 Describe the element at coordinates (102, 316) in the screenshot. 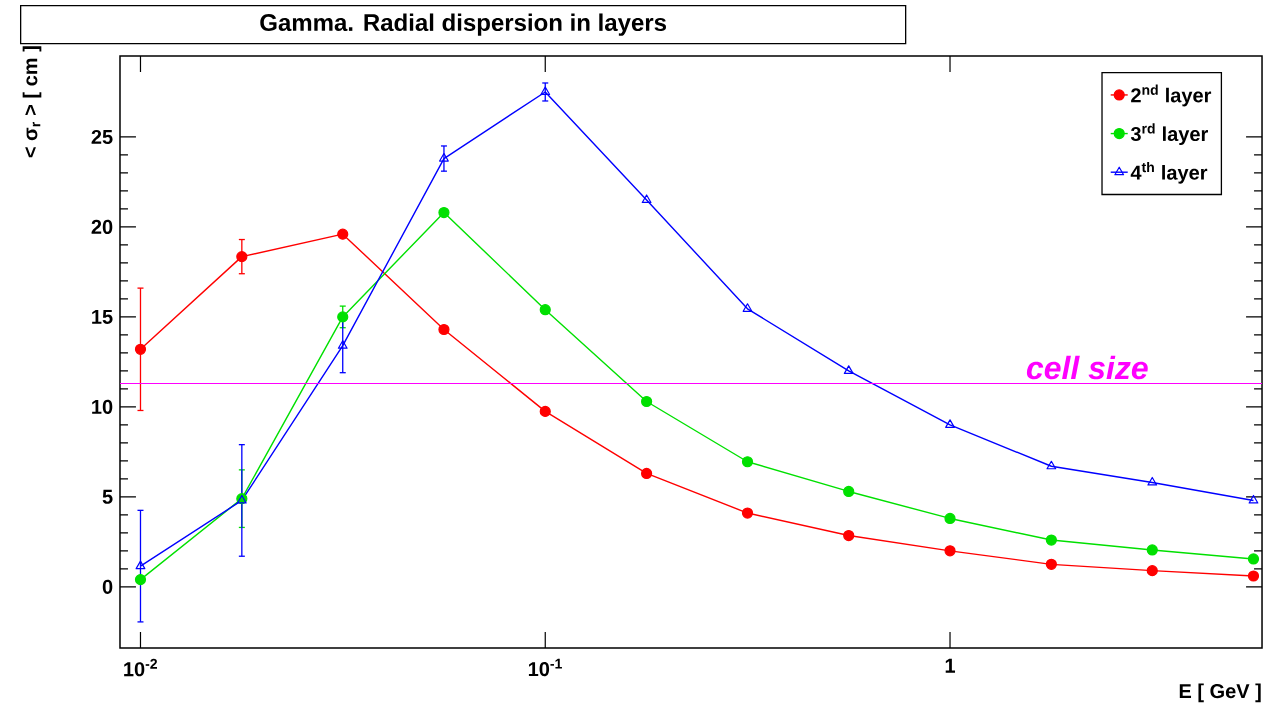

I see `y-tick-label: 15` at that location.